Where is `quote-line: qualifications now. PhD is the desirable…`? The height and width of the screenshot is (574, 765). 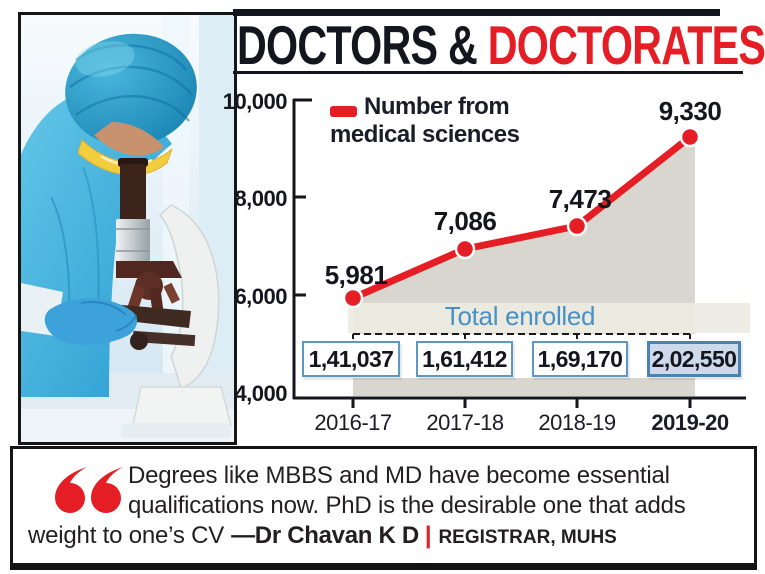 quote-line: qualifications now. PhD is the desirable… is located at coordinates (407, 505).